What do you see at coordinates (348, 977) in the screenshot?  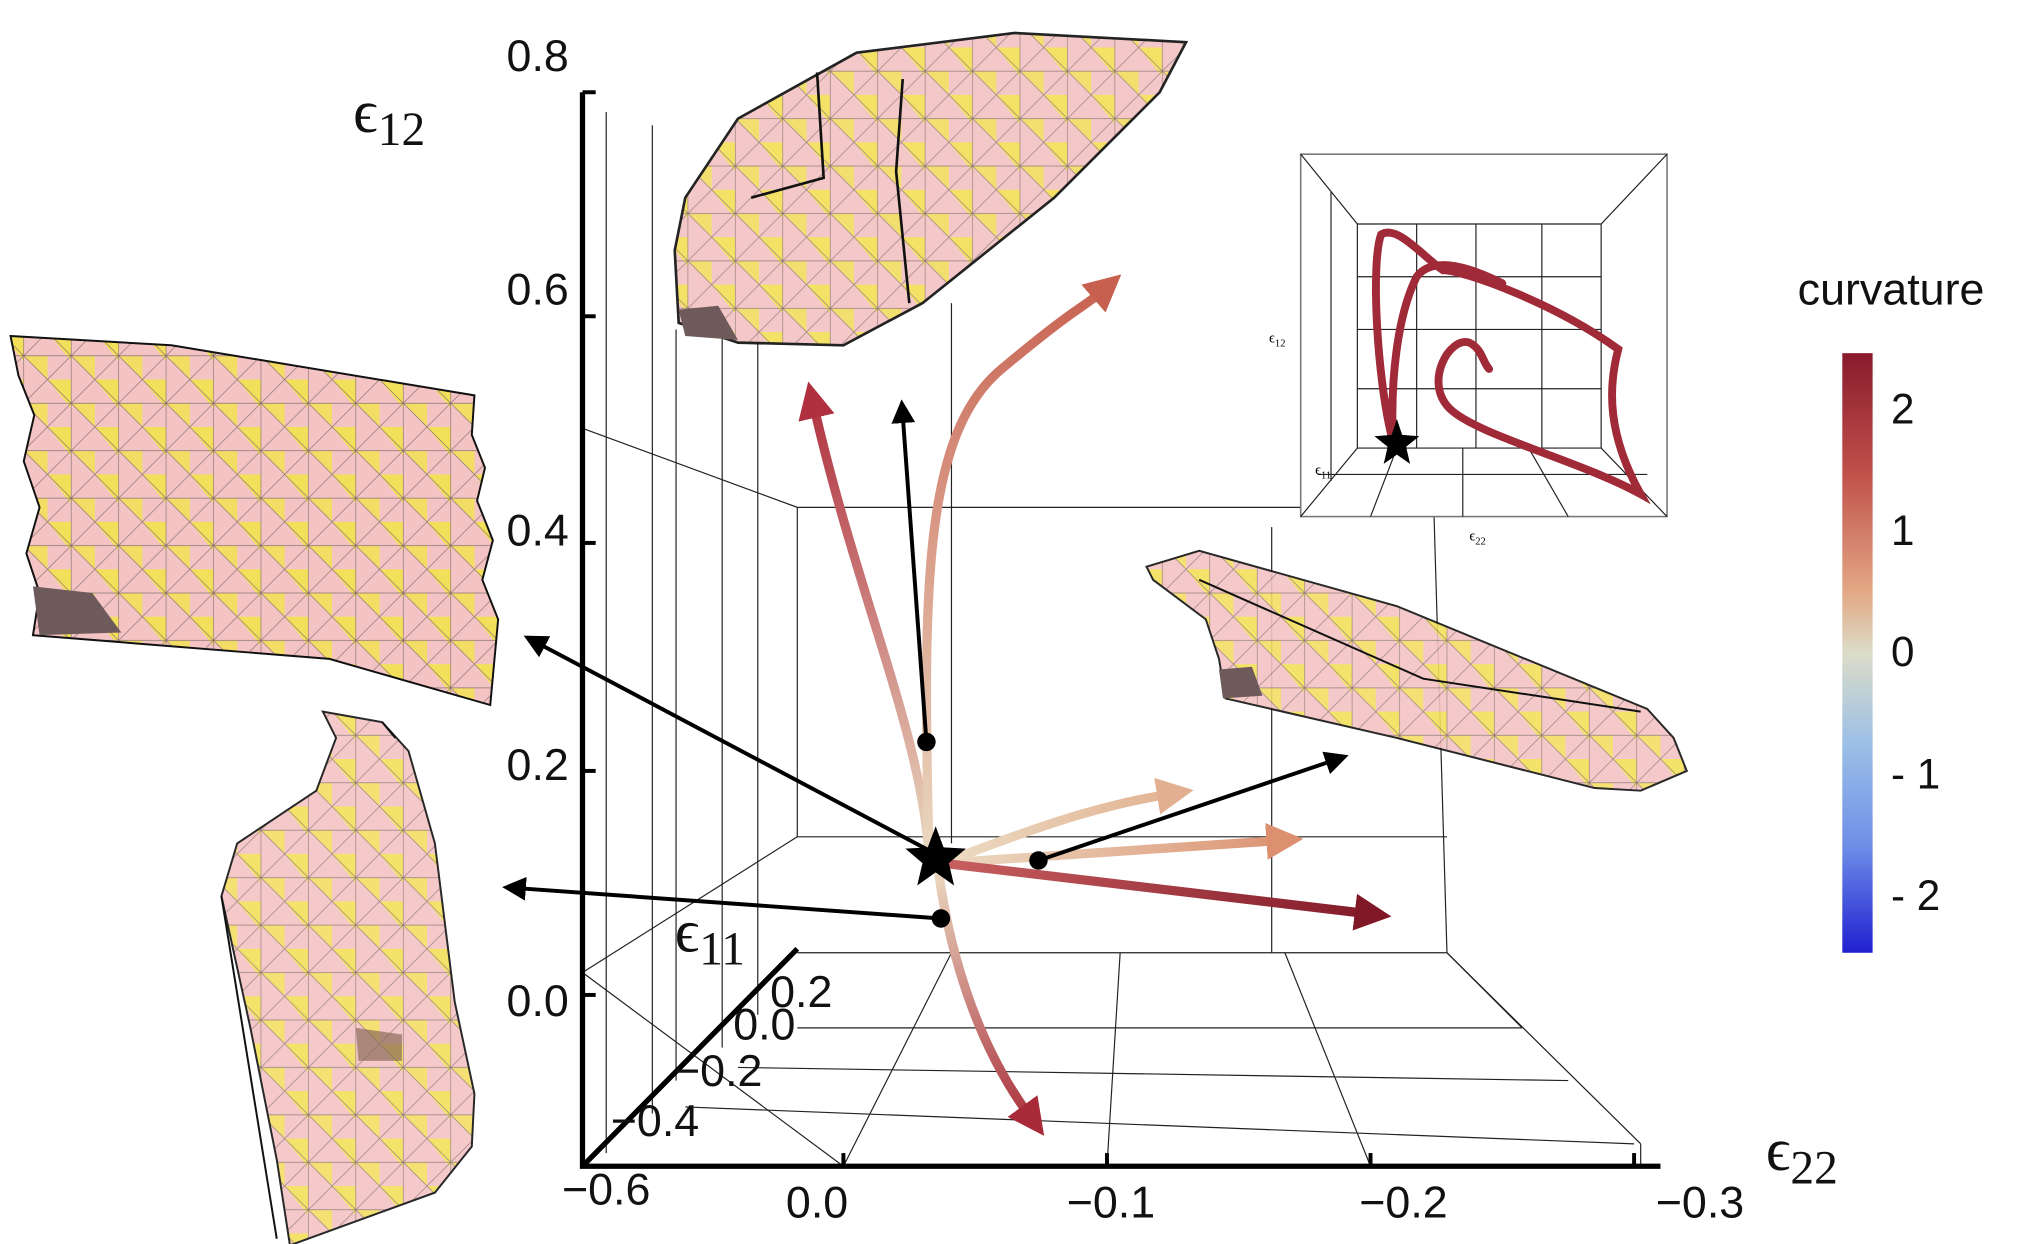 I see `mesh-cylinder-left` at bounding box center [348, 977].